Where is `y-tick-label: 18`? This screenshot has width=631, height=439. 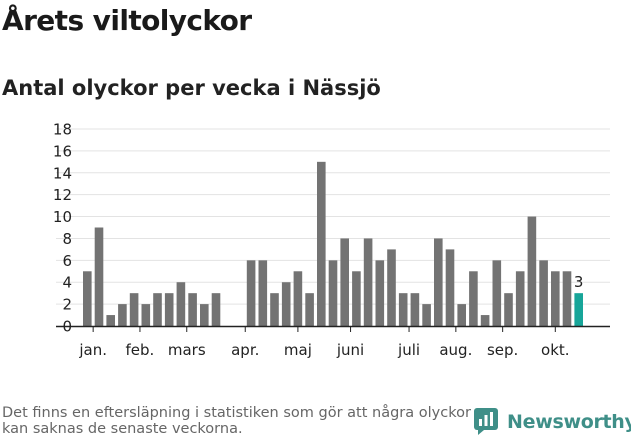 y-tick-label: 18 is located at coordinates (62, 130).